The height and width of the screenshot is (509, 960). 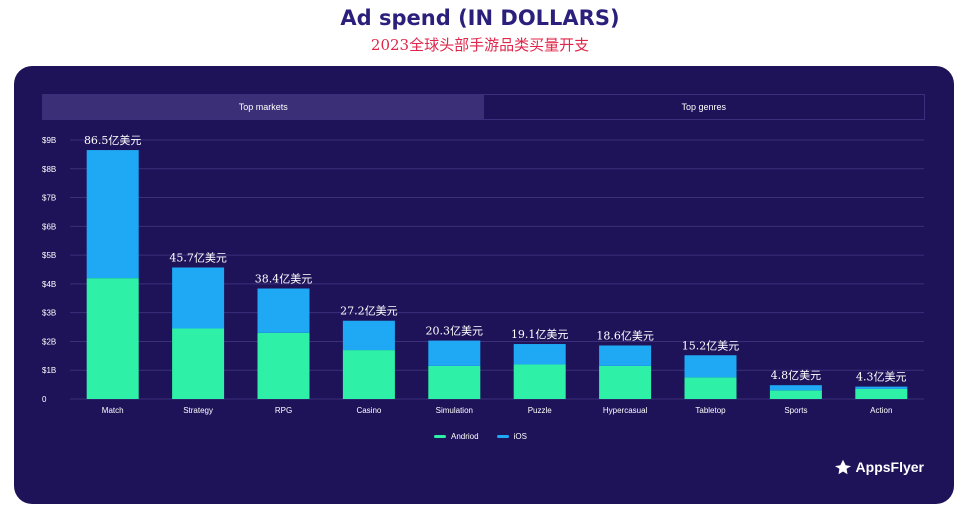 I want to click on brand-name: AppsFlyer, so click(x=889, y=467).